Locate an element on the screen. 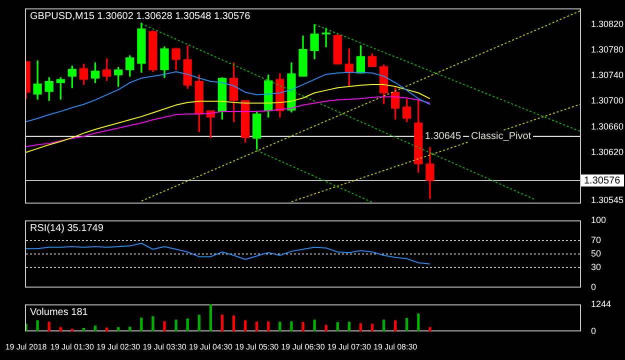 The image size is (625, 360). x-tick-label: 19 Jul 01:30 is located at coordinates (72, 347).